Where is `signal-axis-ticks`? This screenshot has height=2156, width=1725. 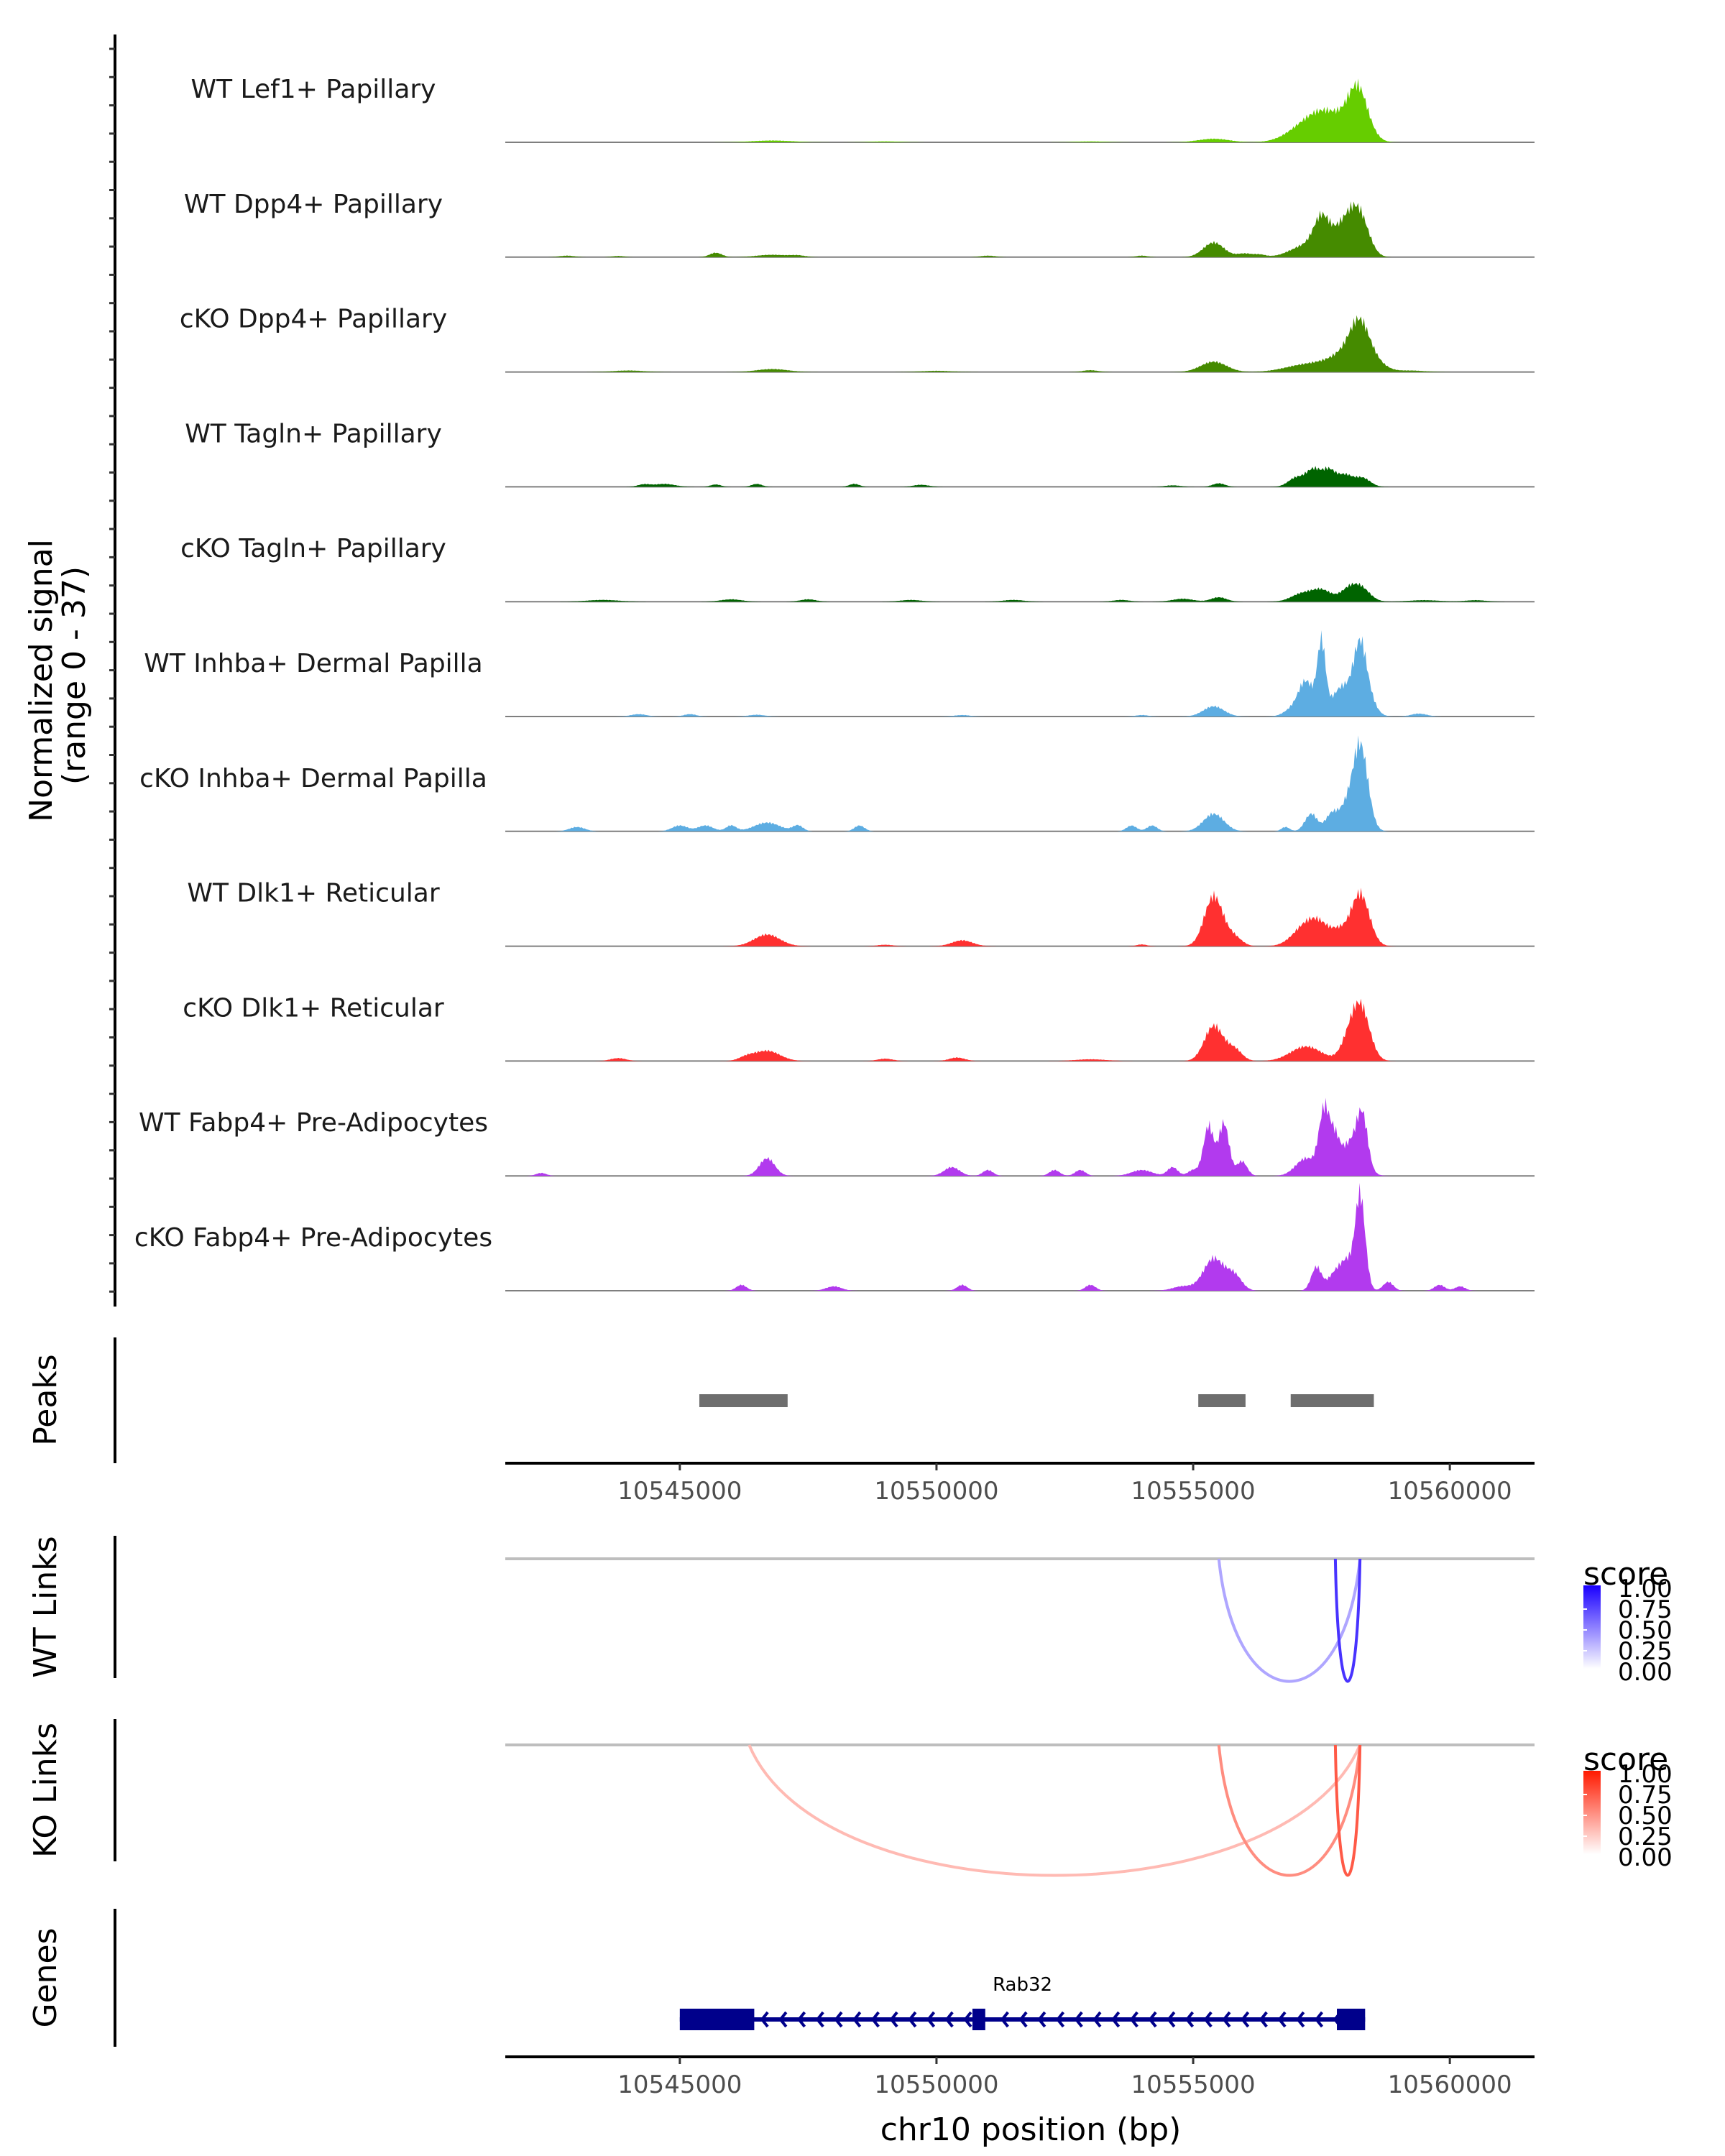
signal-axis-ticks is located at coordinates (112, 670).